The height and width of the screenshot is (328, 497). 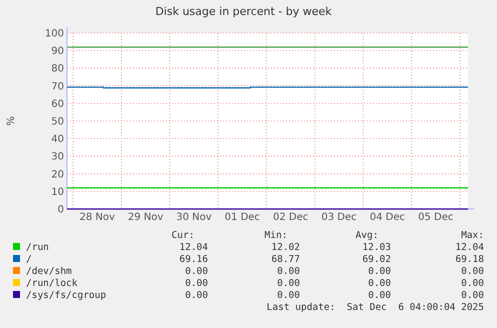 I want to click on x-tick-label: 04 Dec, so click(x=388, y=217).